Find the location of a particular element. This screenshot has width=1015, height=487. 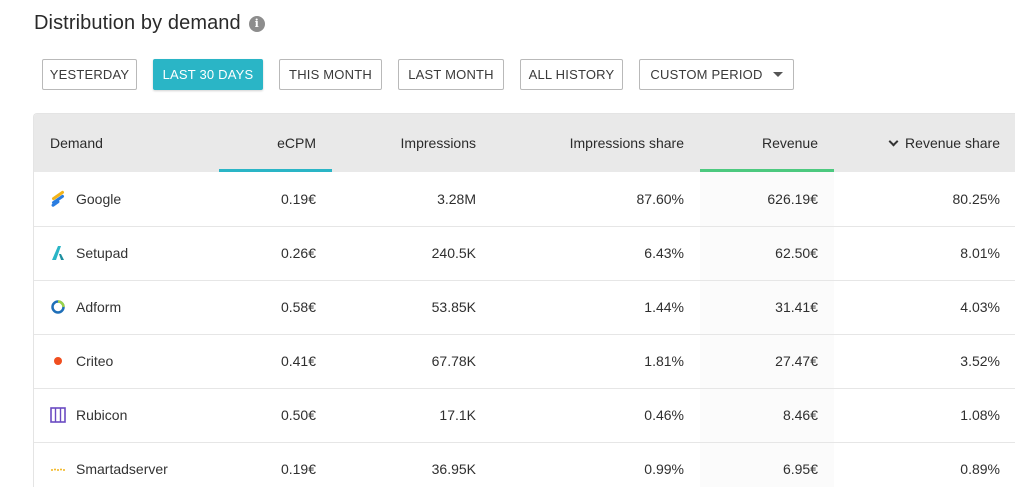

demand-cell: Criteo is located at coordinates (126, 361).